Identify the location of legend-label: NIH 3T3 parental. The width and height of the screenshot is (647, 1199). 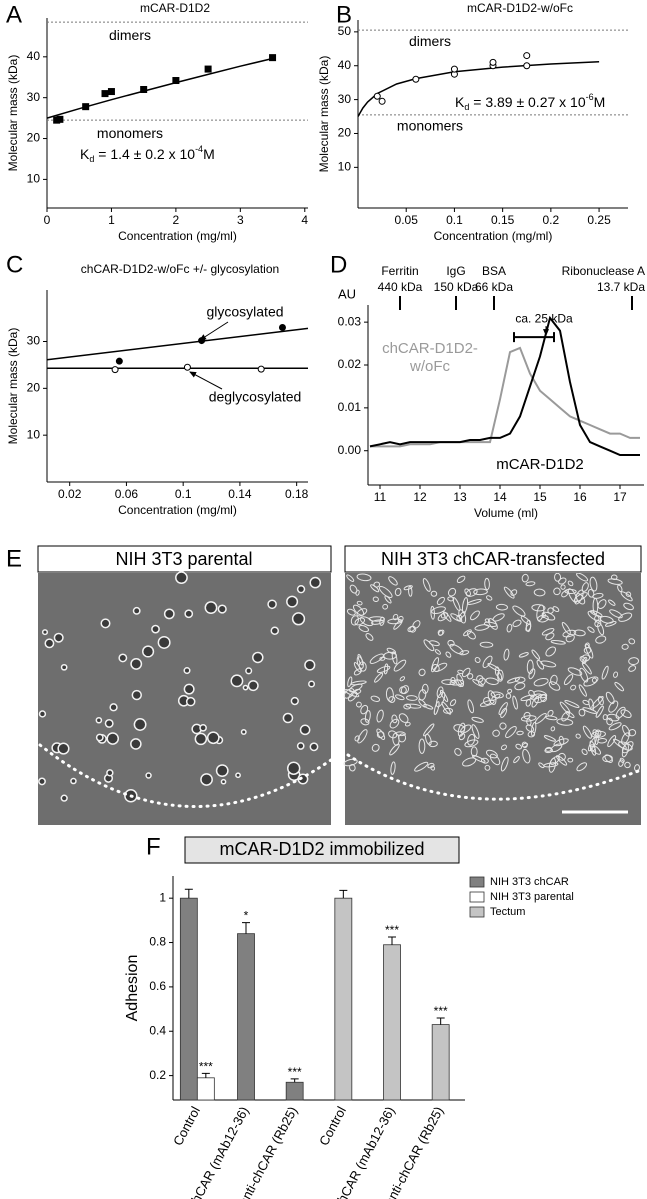
(532, 897).